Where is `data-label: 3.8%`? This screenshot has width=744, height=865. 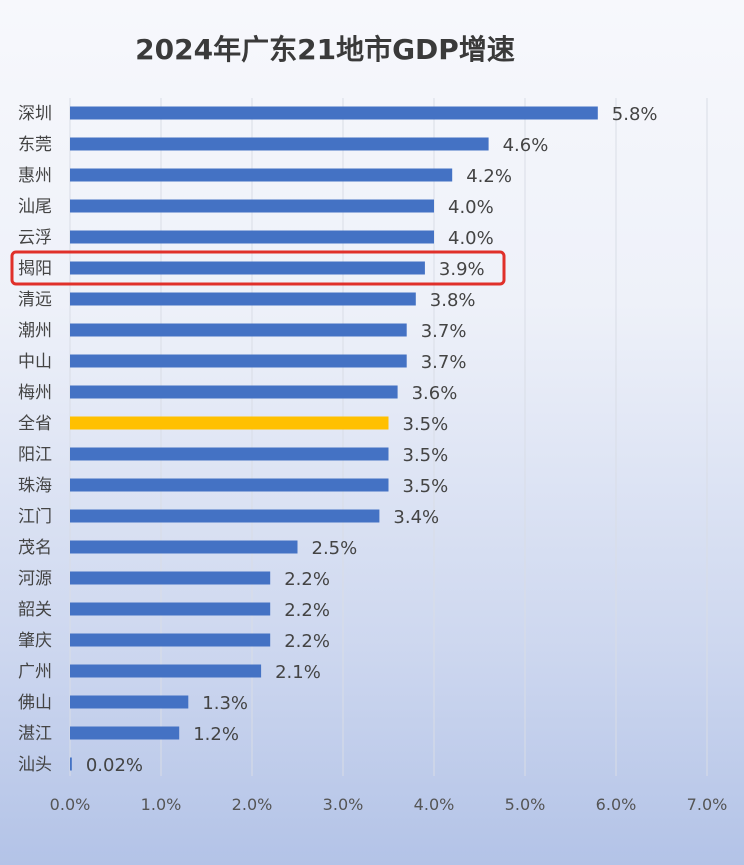 data-label: 3.8% is located at coordinates (453, 300).